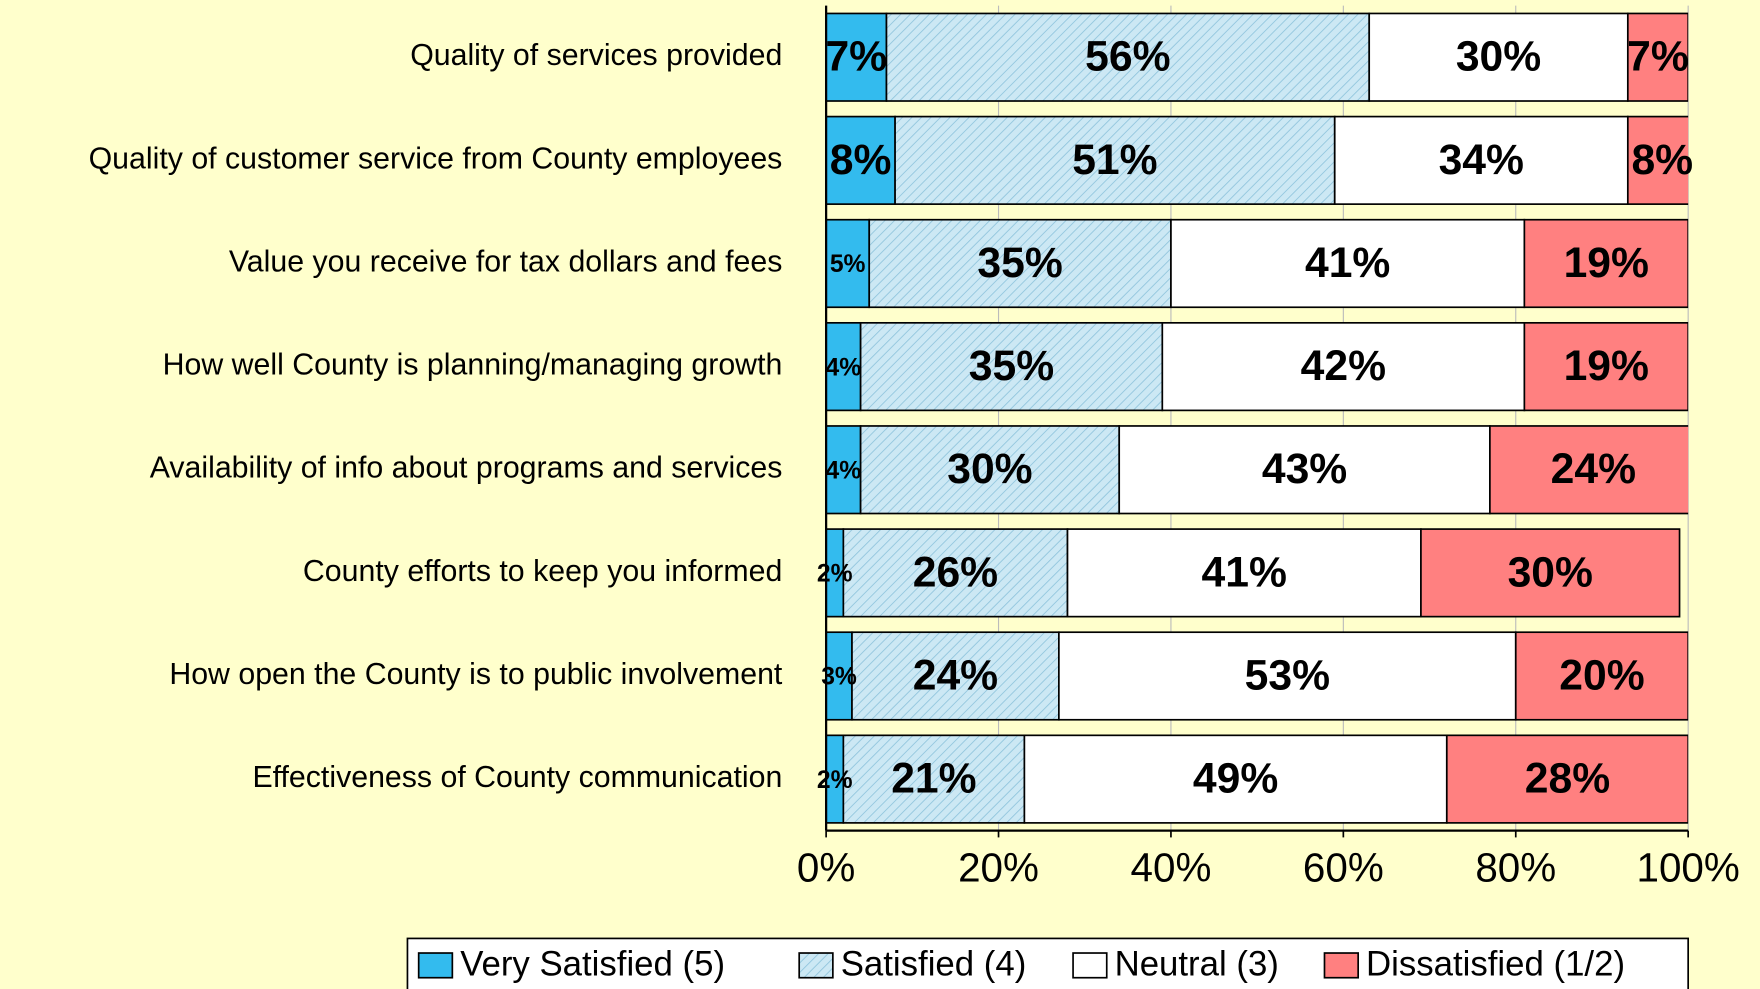  Describe the element at coordinates (1495, 965) in the screenshot. I see `legend-label: Dissatisfied (1/2)` at that location.